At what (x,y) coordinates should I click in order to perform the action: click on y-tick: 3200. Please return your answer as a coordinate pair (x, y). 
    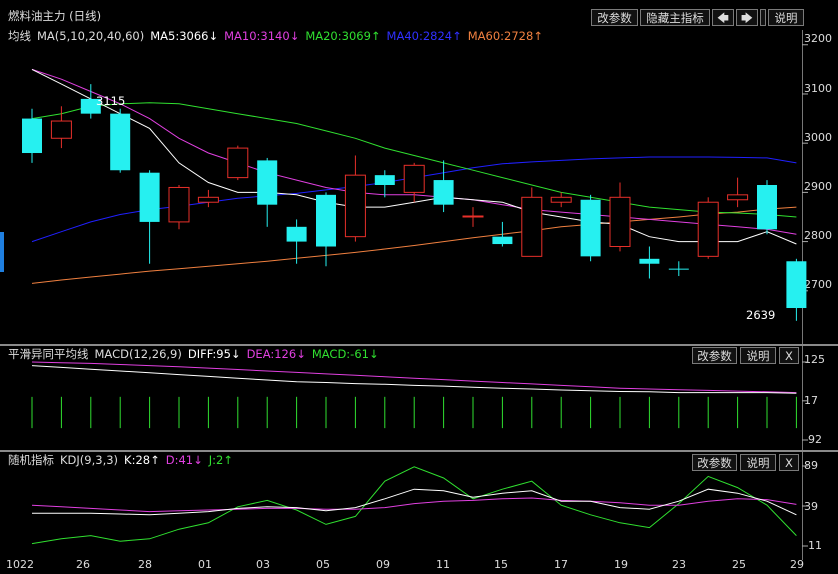
    Looking at the image, I should click on (818, 38).